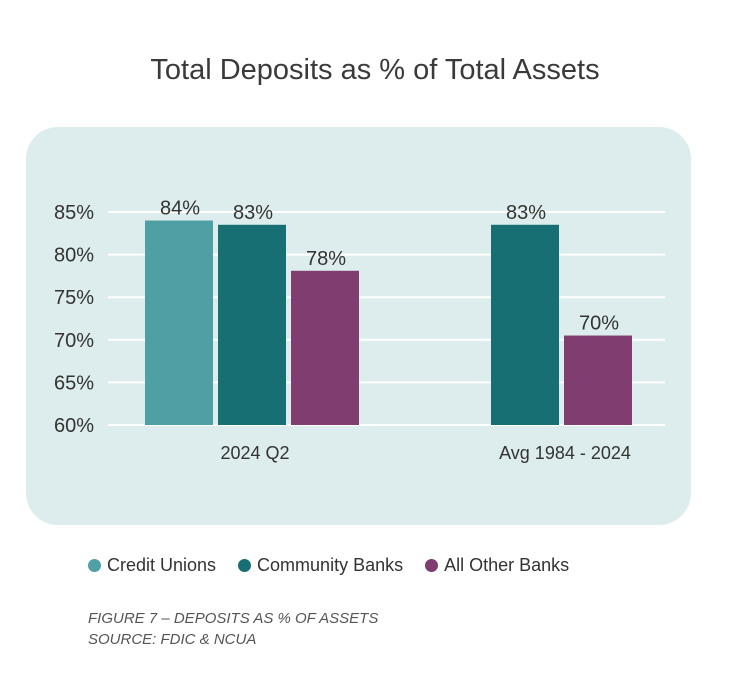 Image resolution: width=750 pixels, height=683 pixels. I want to click on data-label: 78%, so click(326, 259).